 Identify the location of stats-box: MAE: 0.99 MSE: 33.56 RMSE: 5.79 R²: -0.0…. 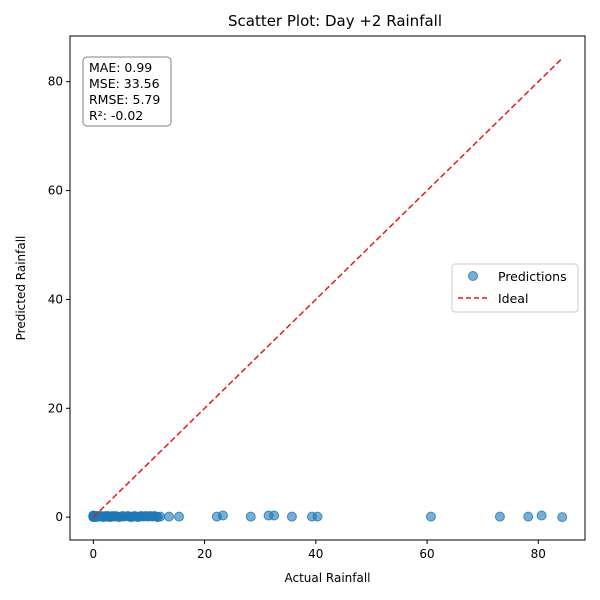
(127, 91).